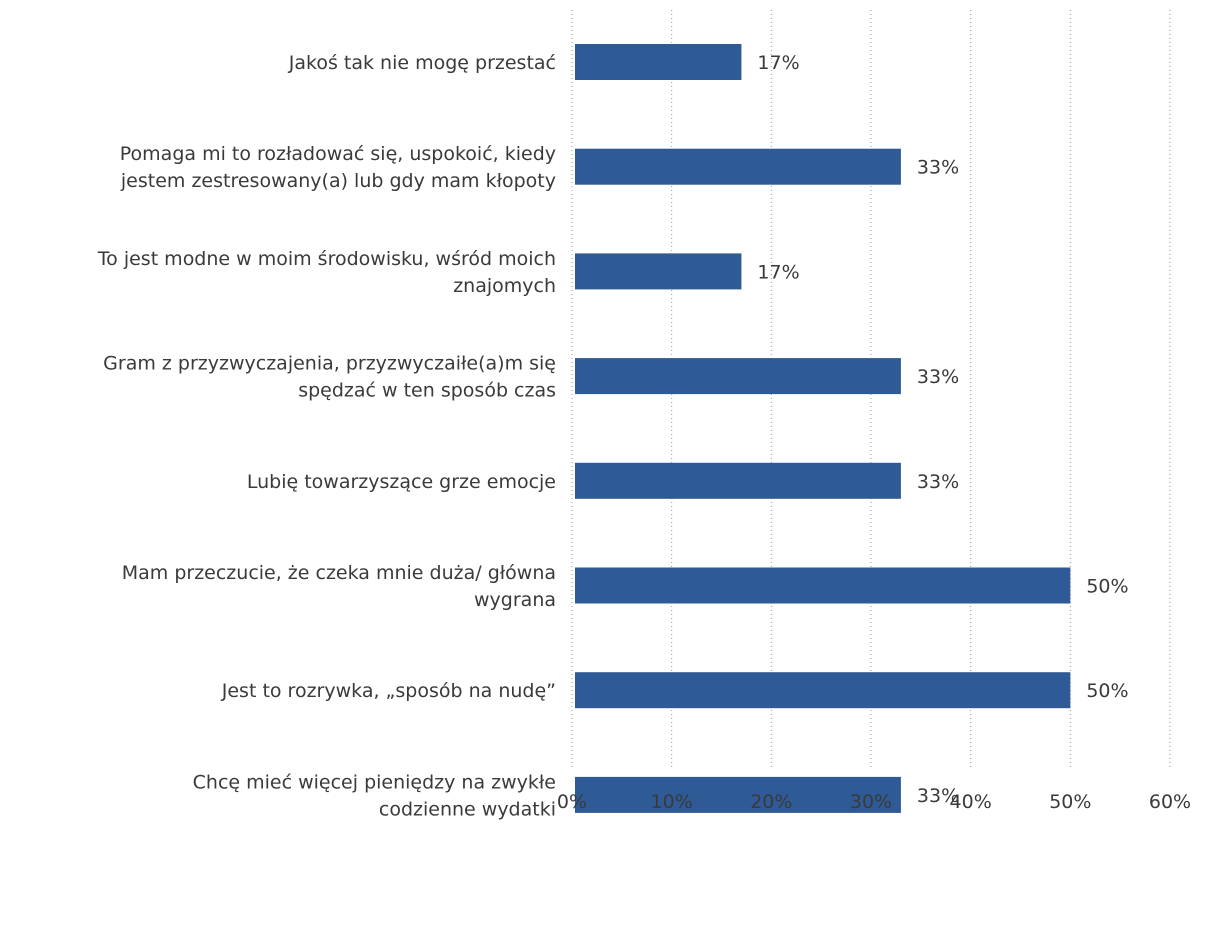  Describe the element at coordinates (871, 802) in the screenshot. I see `x-tick-label: 30%` at that location.